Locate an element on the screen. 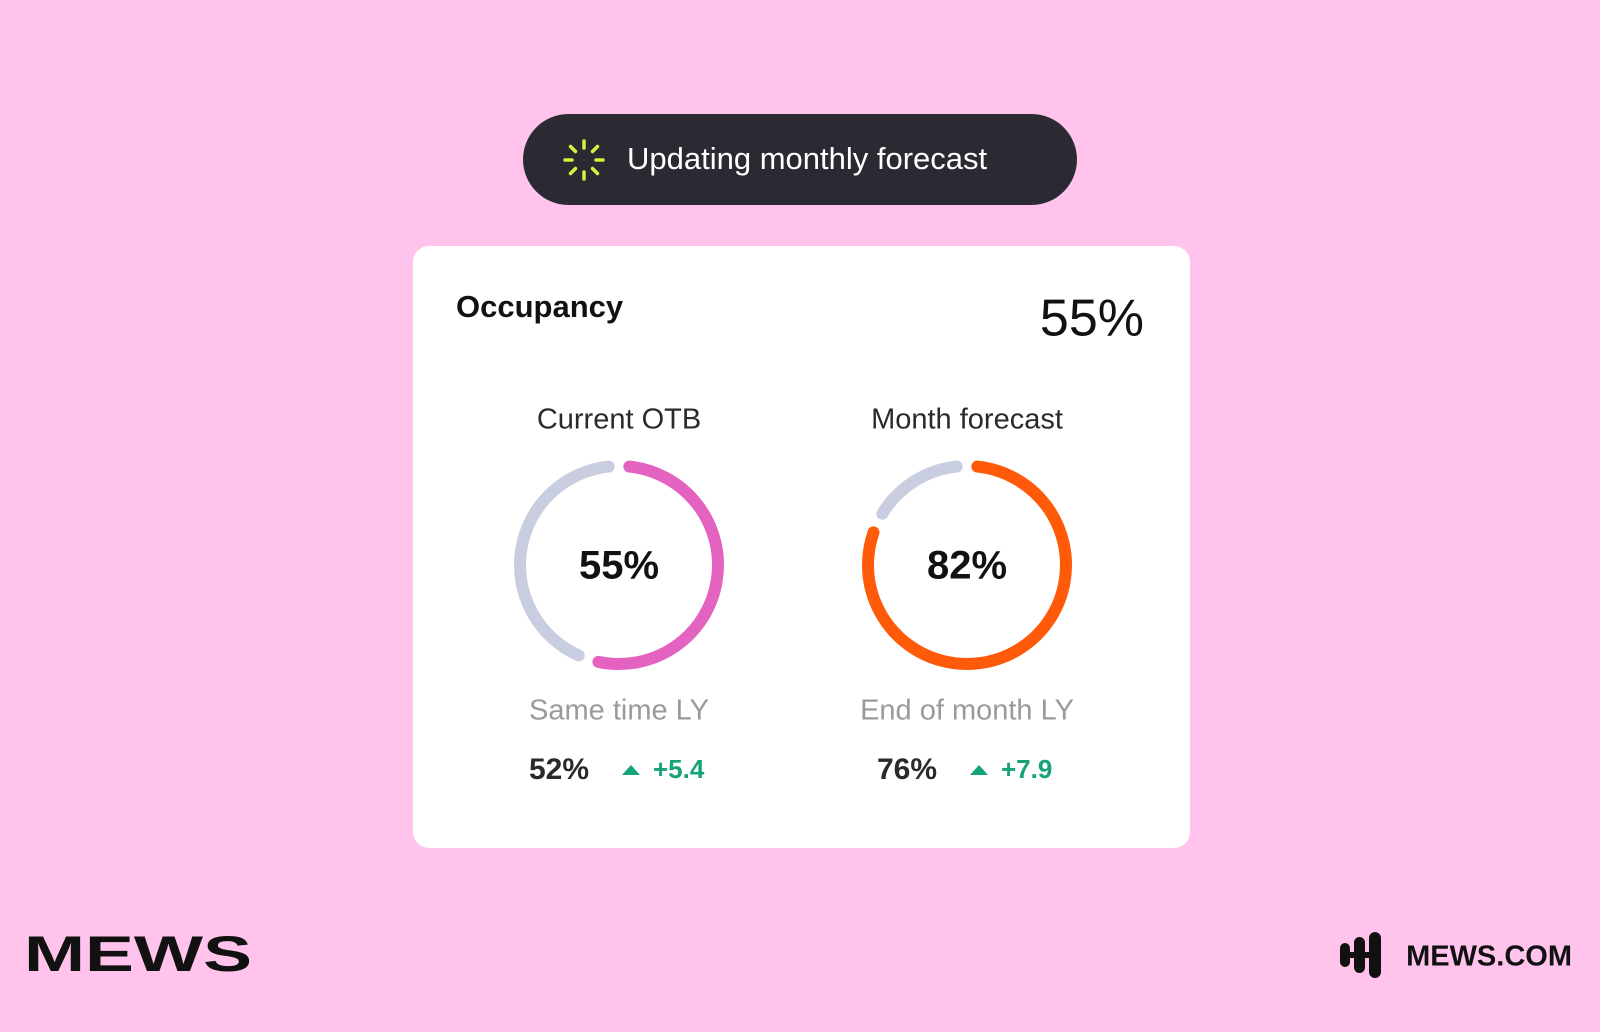 The height and width of the screenshot is (1032, 1600). gauge-value: 82% is located at coordinates (967, 566).